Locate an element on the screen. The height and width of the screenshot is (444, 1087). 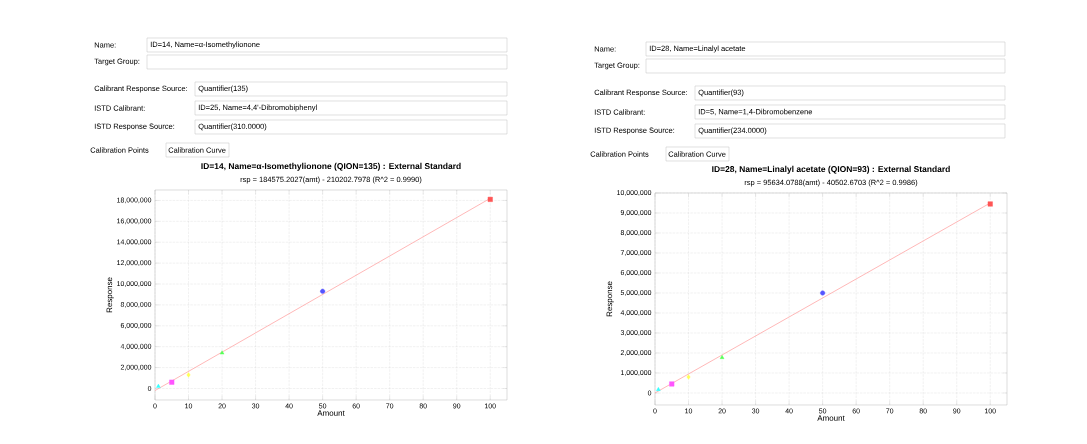
chart-title: ID=28, Name=Linalyl acetate (QION=93) : External Standard is located at coordinates (831, 169).